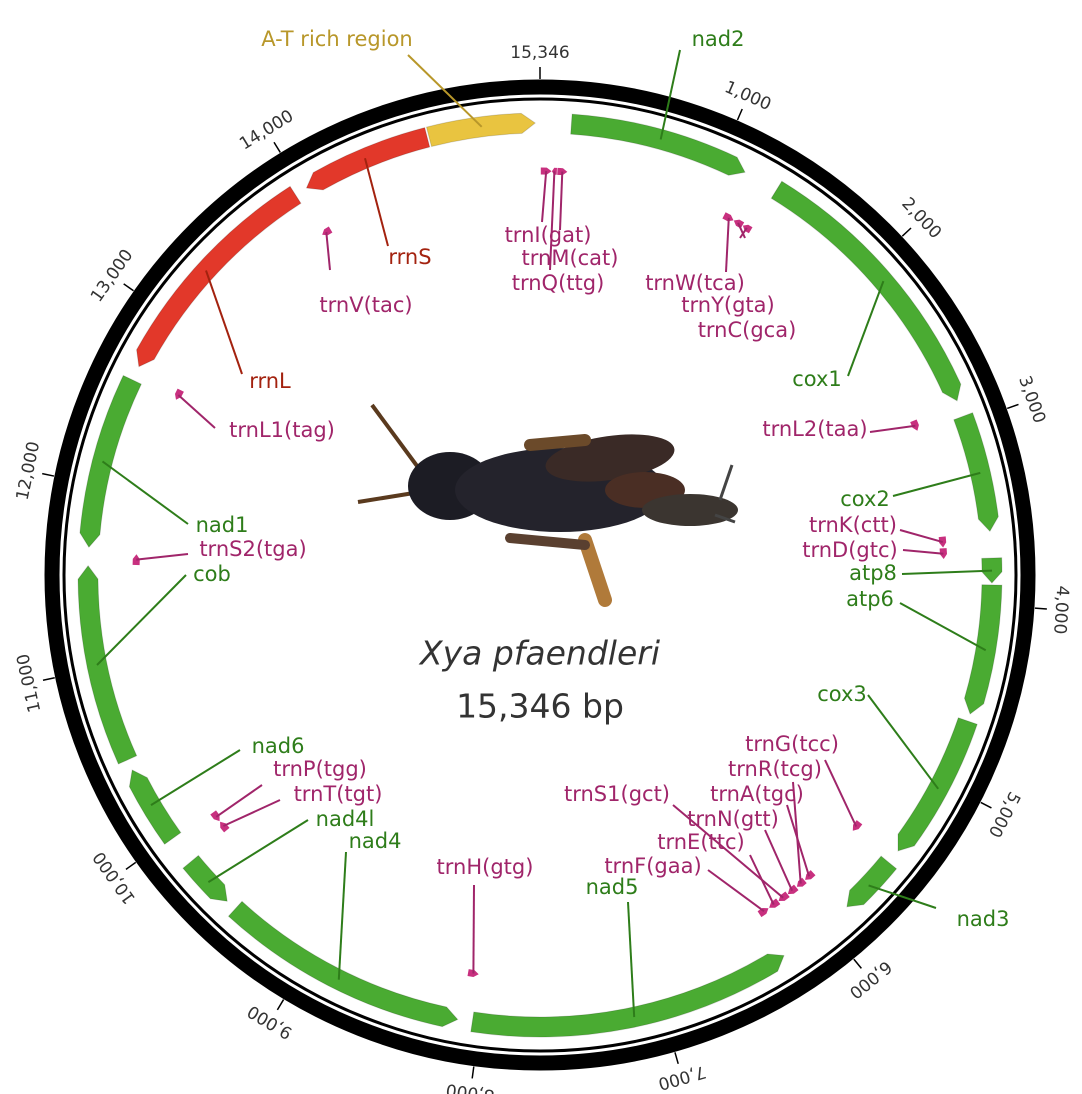 This screenshot has height=1094, width=1082. I want to click on feature-label: trnH(gtg), so click(485, 867).